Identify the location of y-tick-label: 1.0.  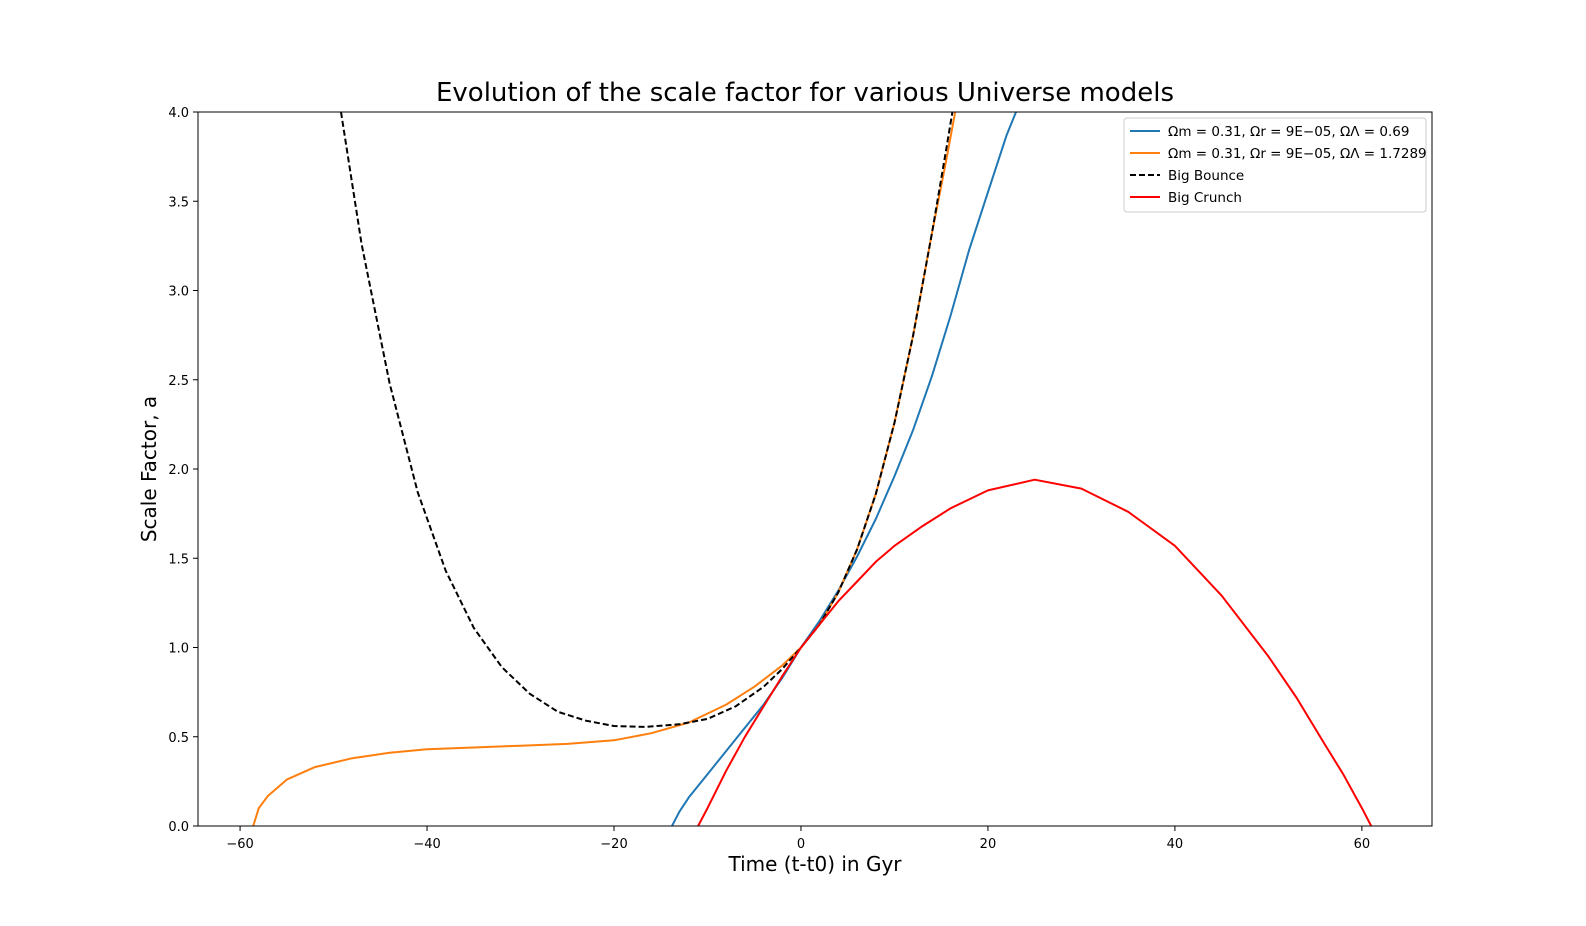
(178, 649).